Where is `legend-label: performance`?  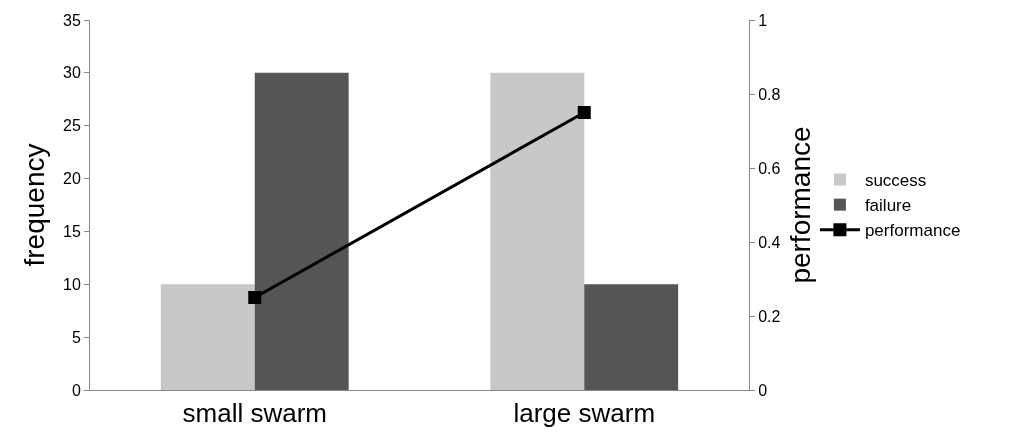 legend-label: performance is located at coordinates (912, 231).